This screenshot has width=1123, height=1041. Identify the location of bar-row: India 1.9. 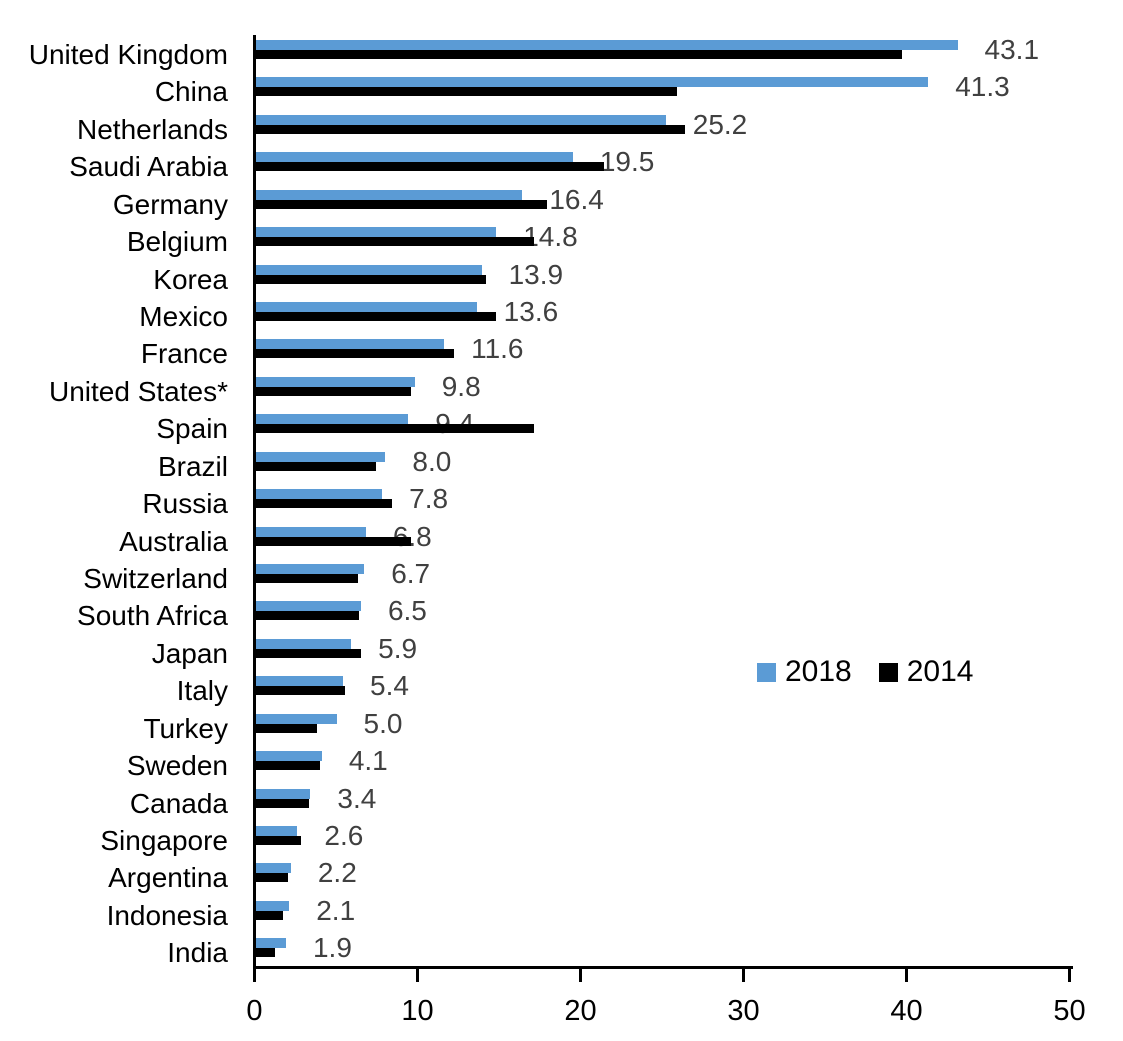
(561, 952).